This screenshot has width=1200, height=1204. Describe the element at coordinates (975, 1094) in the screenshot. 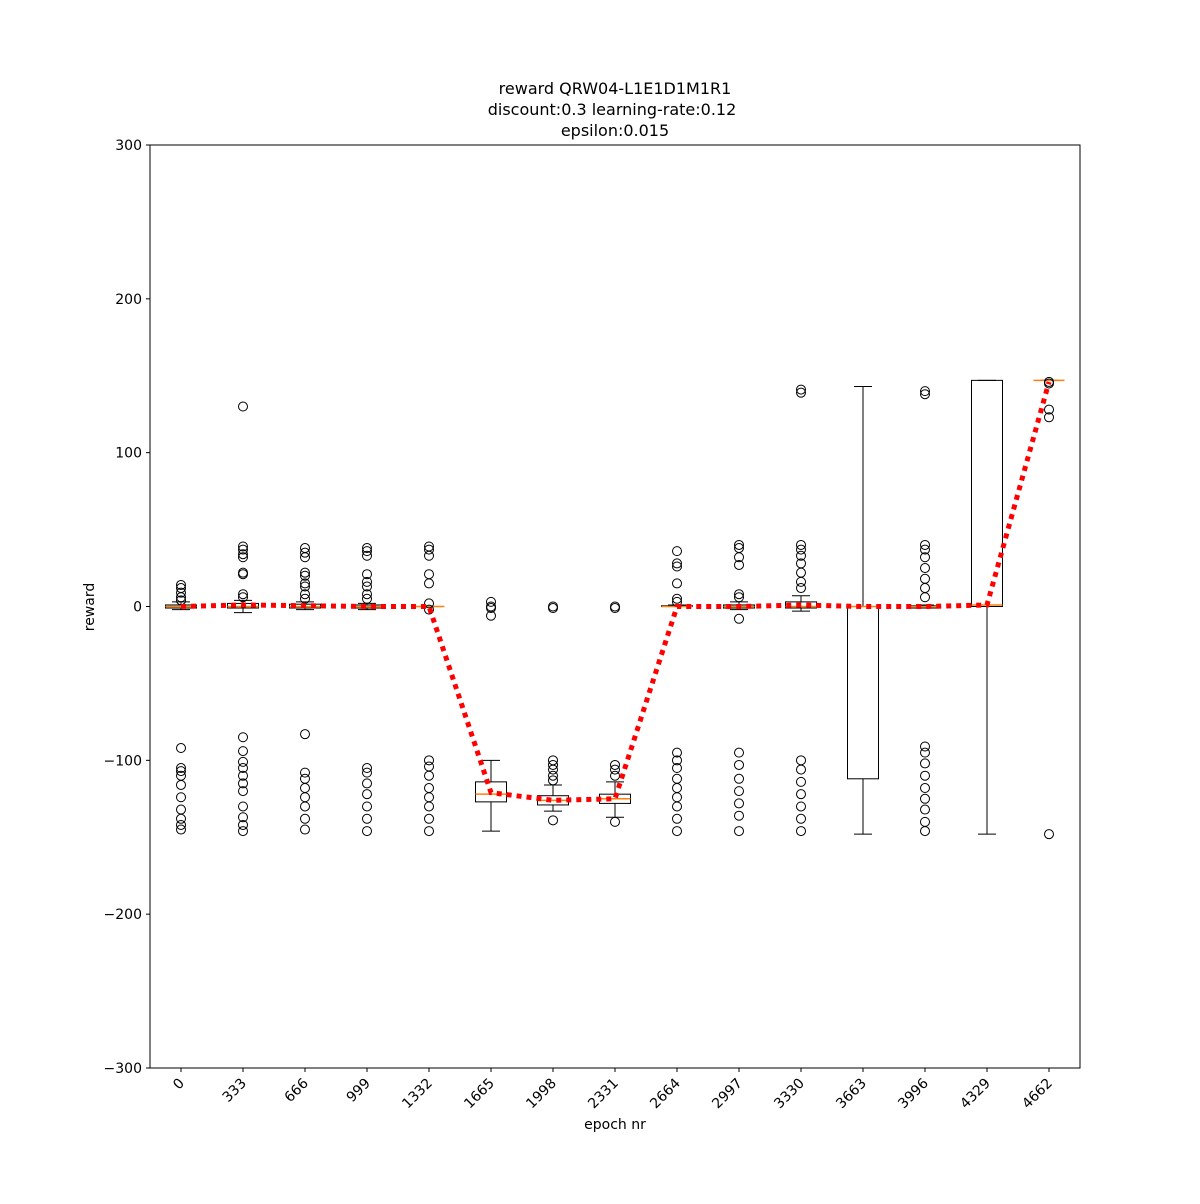

I see `x-tick-label: 4329` at that location.